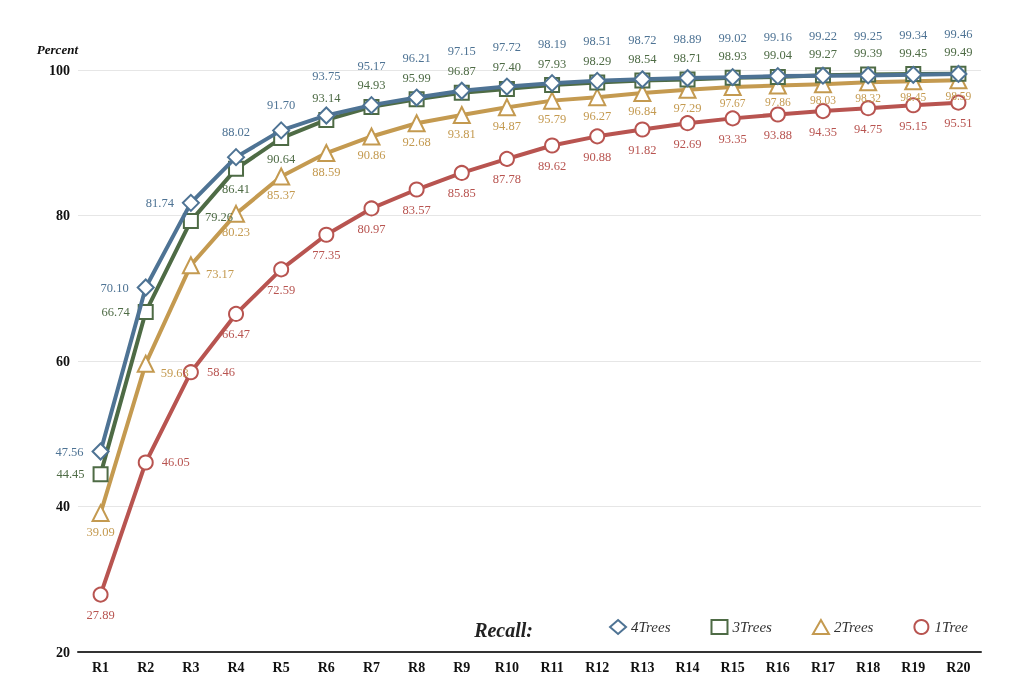 This screenshot has height=700, width=1011. Describe the element at coordinates (146, 667) in the screenshot. I see `x-tick-label: R2` at that location.